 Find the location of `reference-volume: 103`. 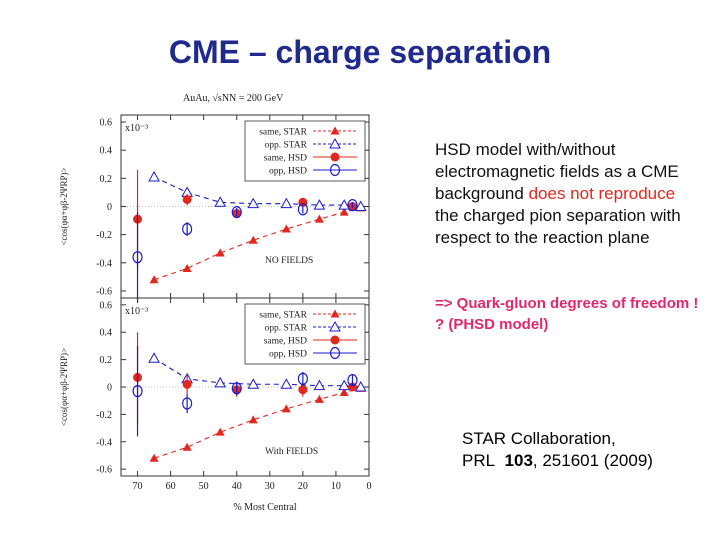

reference-volume: 103 is located at coordinates (518, 460).